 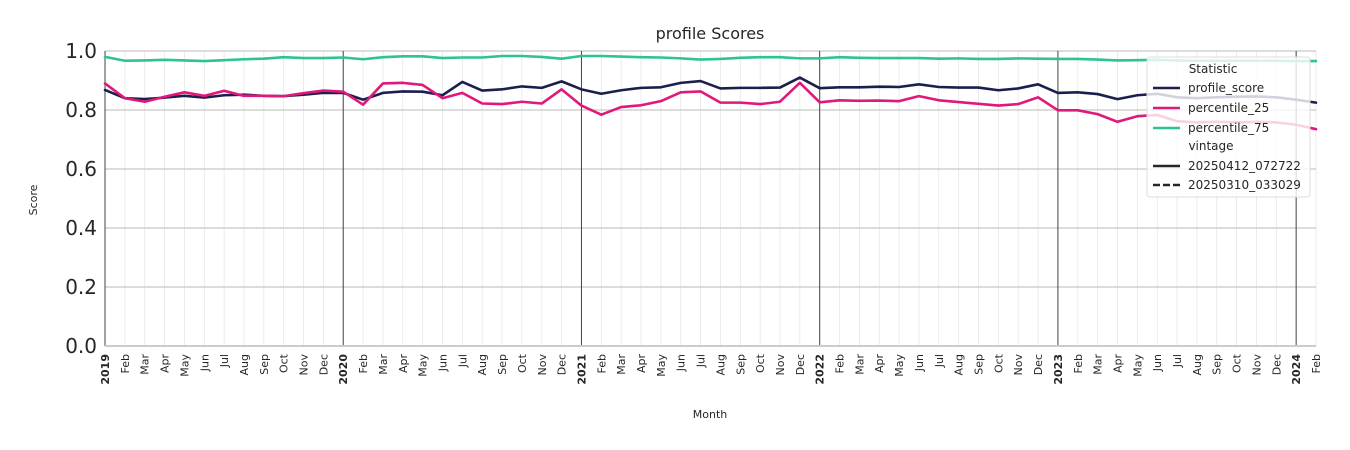 I want to click on x-tick-label: 2023, so click(x=1058, y=369).